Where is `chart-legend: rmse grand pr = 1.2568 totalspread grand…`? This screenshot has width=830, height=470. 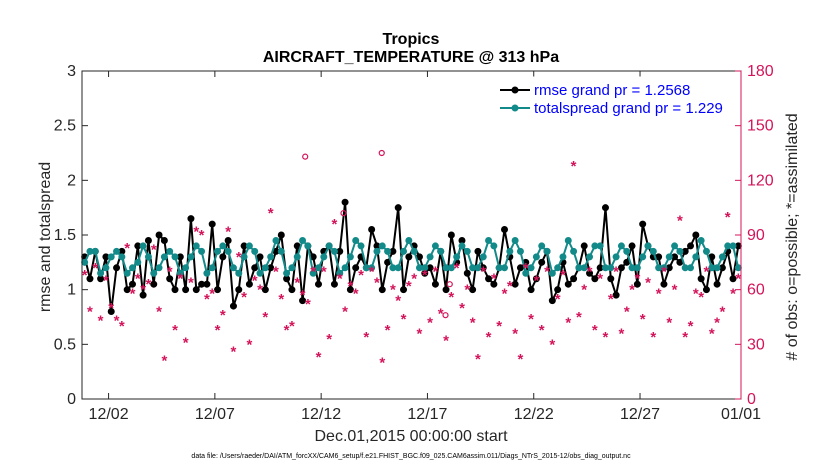 chart-legend: rmse grand pr = 1.2568 totalspread grand… is located at coordinates (616, 100).